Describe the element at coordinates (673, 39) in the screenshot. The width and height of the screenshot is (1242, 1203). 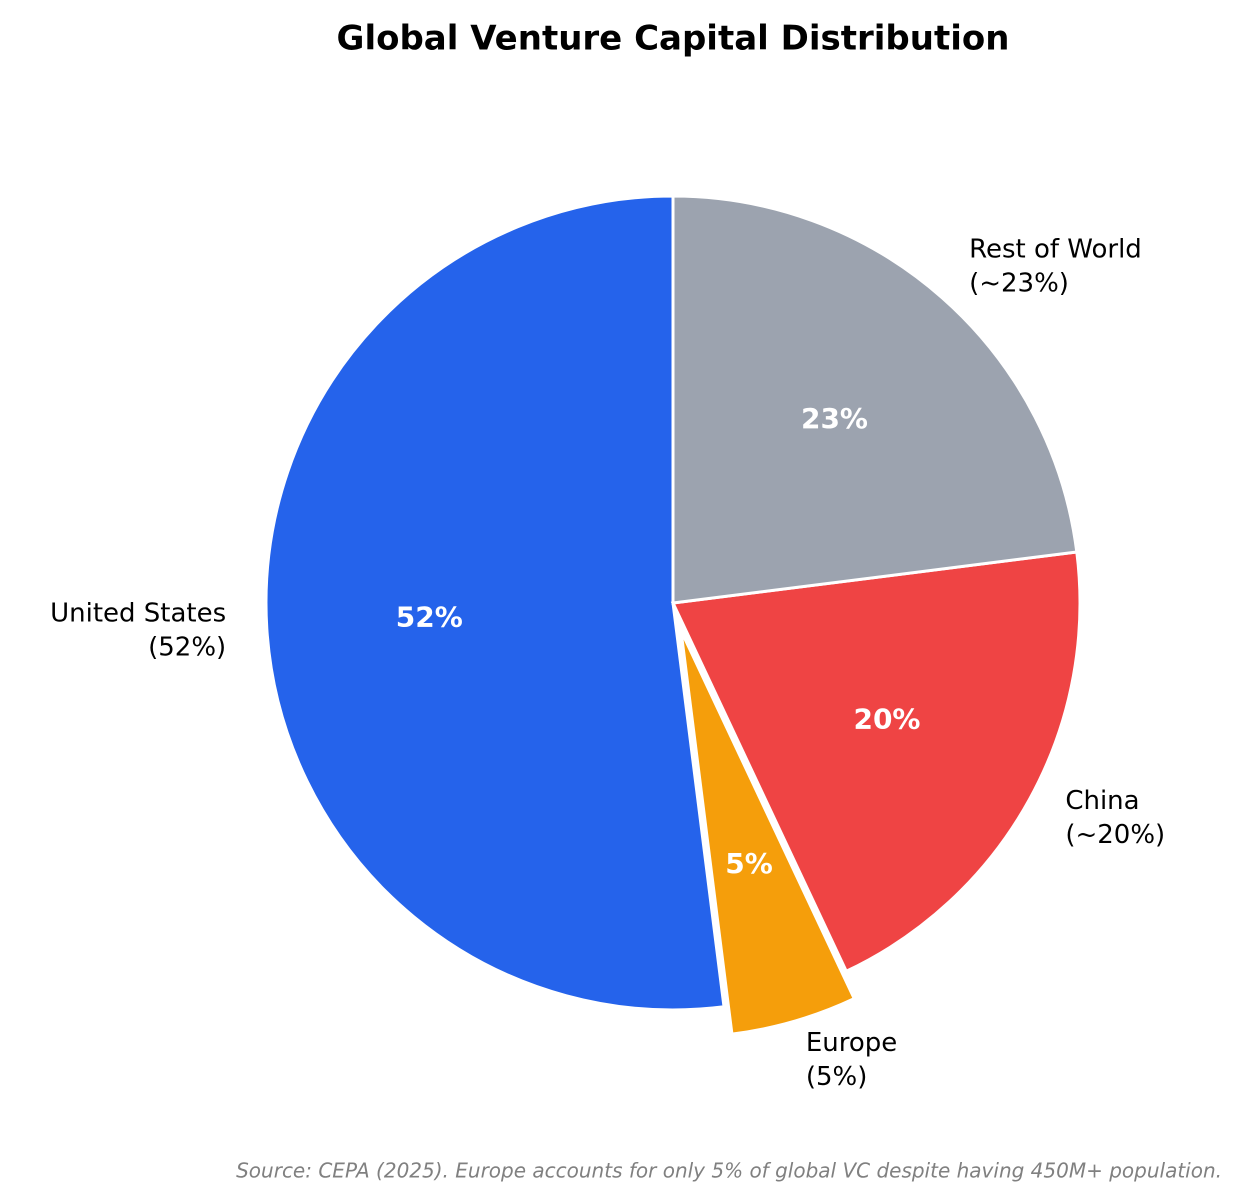
I see `chart-title: Global Venture Capital Distribution` at that location.